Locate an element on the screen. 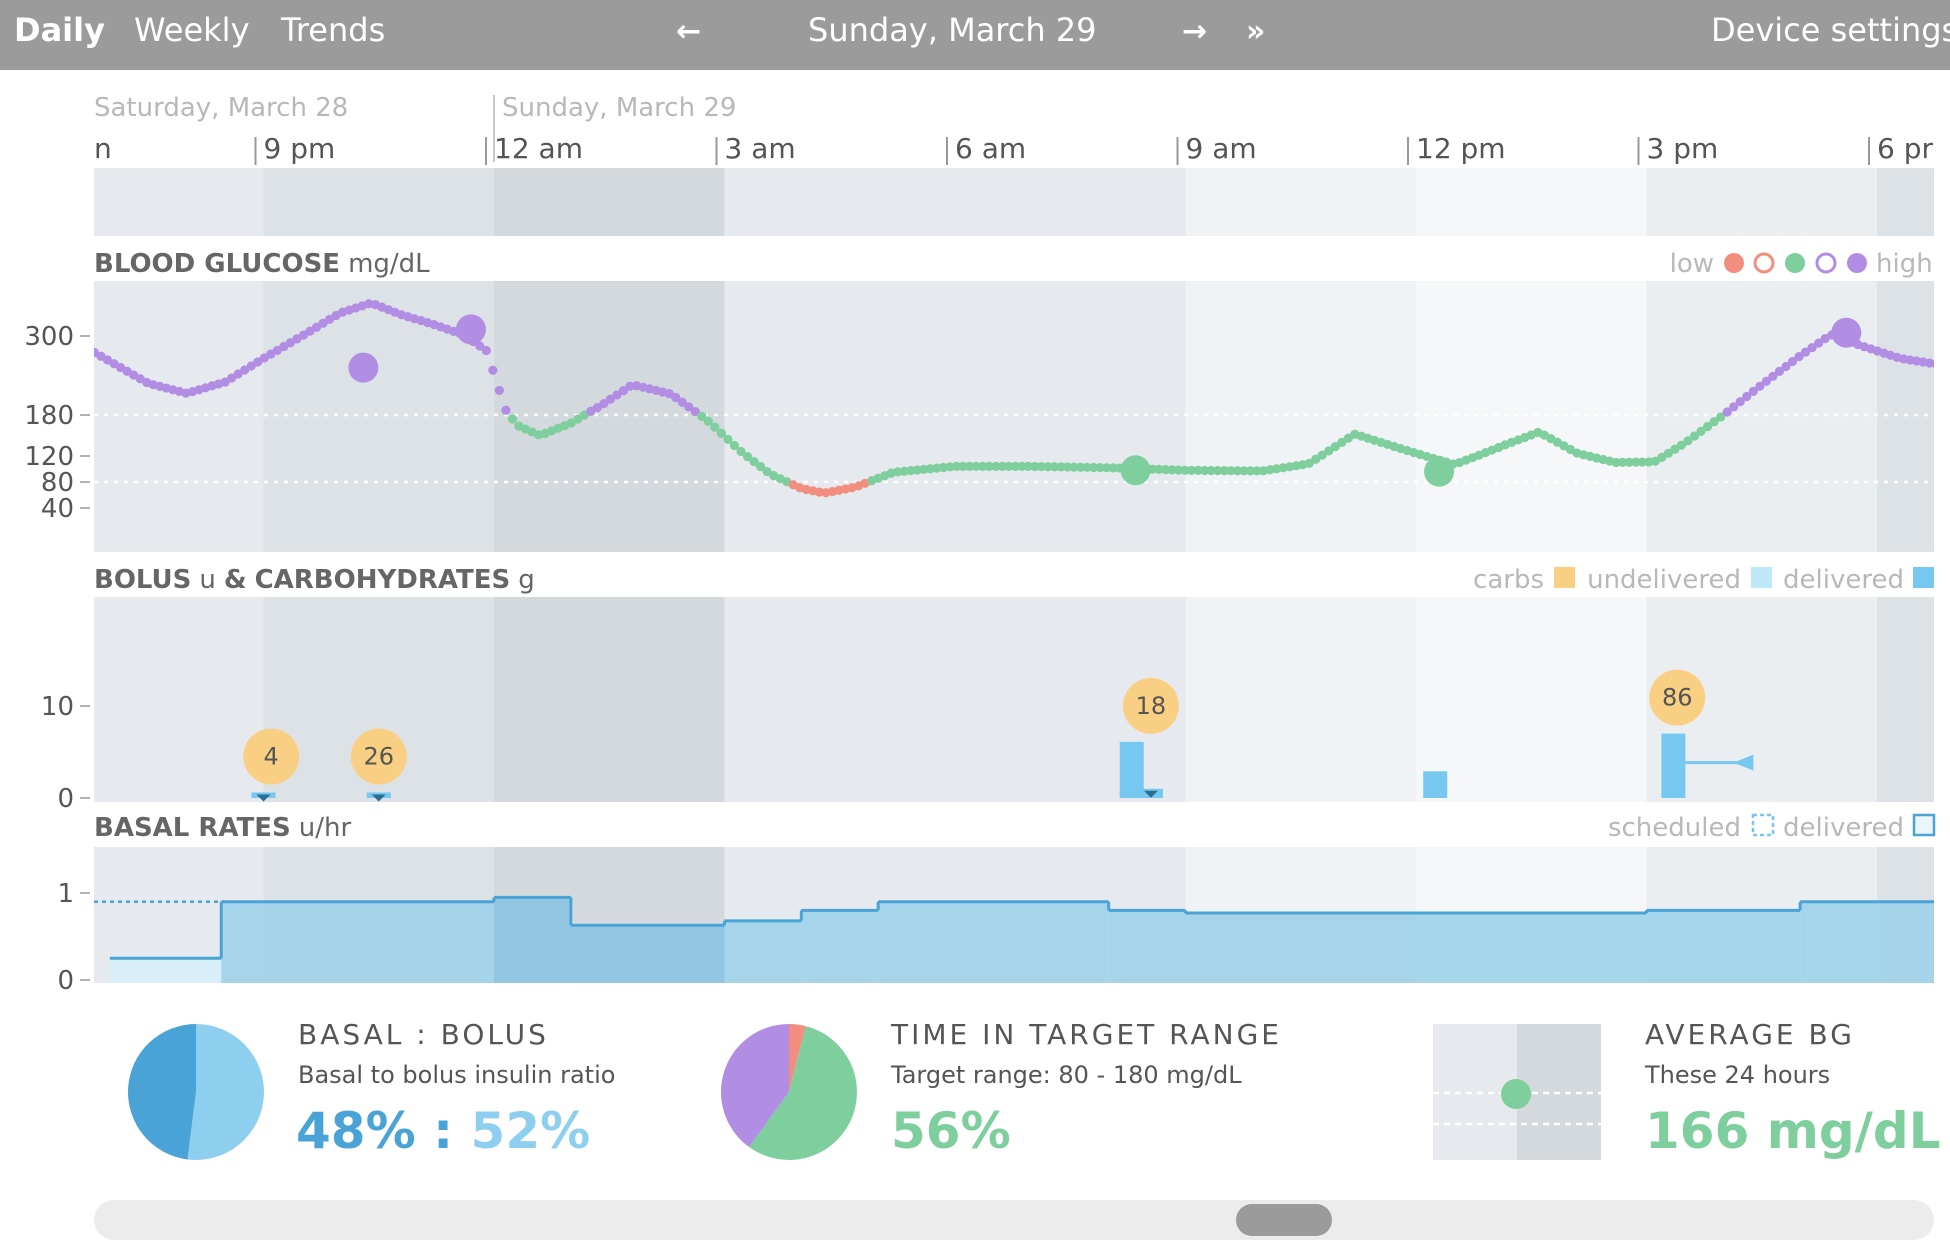  basal-legend: scheduled delivered is located at coordinates (1772, 828).